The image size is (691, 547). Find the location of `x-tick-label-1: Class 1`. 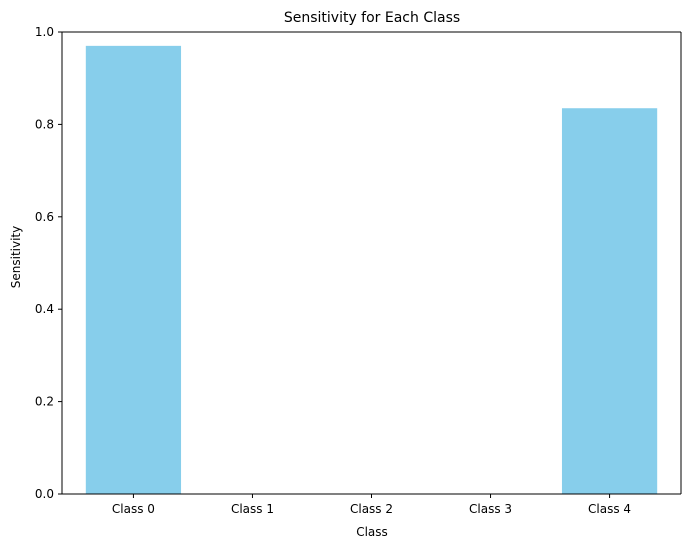

x-tick-label-1: Class 1 is located at coordinates (252, 509).